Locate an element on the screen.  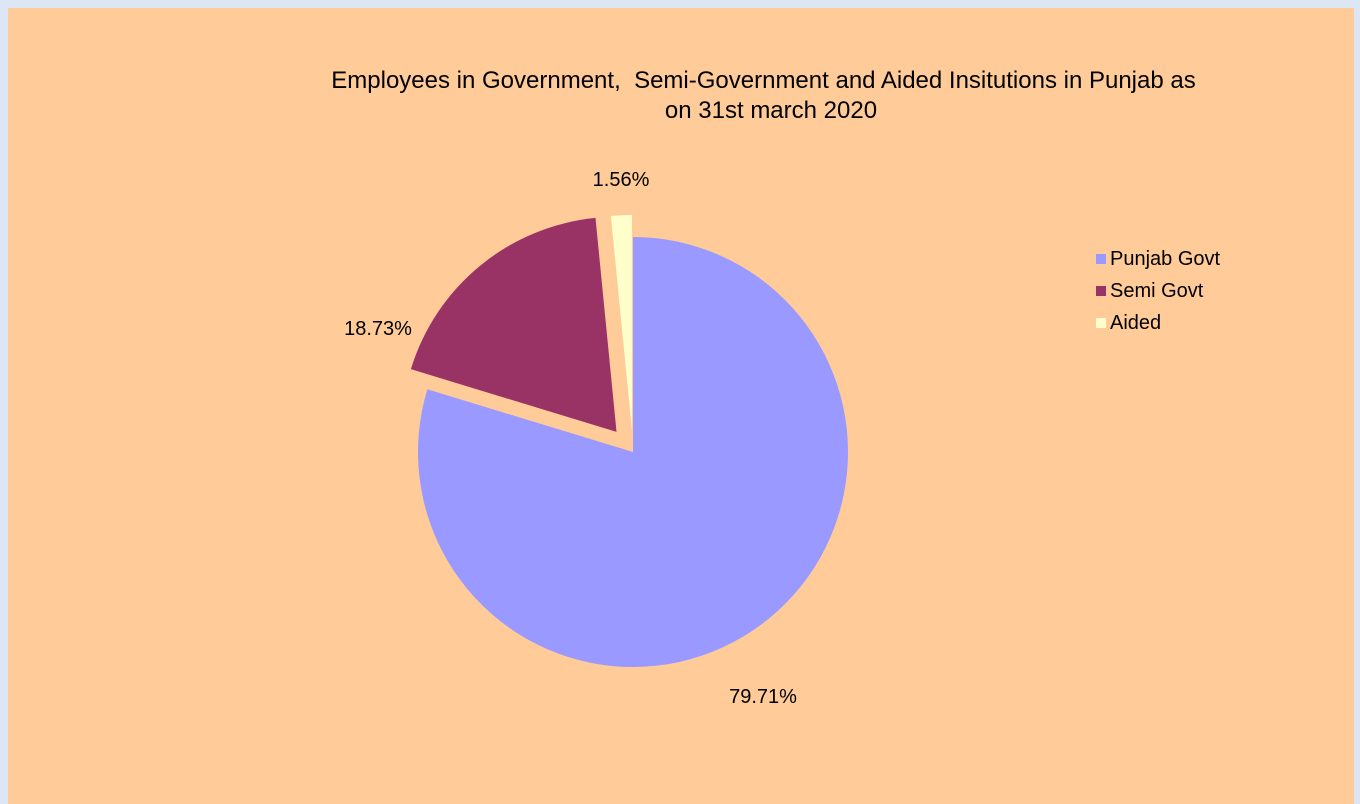
data-label-aided: 1.56% is located at coordinates (621, 180).